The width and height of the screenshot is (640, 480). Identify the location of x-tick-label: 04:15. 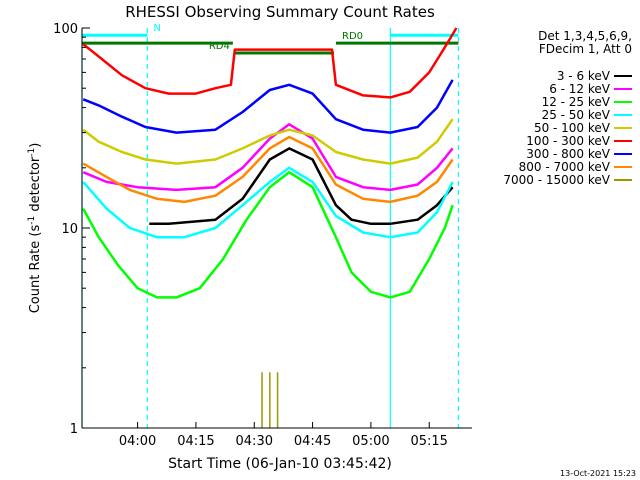
(195, 441).